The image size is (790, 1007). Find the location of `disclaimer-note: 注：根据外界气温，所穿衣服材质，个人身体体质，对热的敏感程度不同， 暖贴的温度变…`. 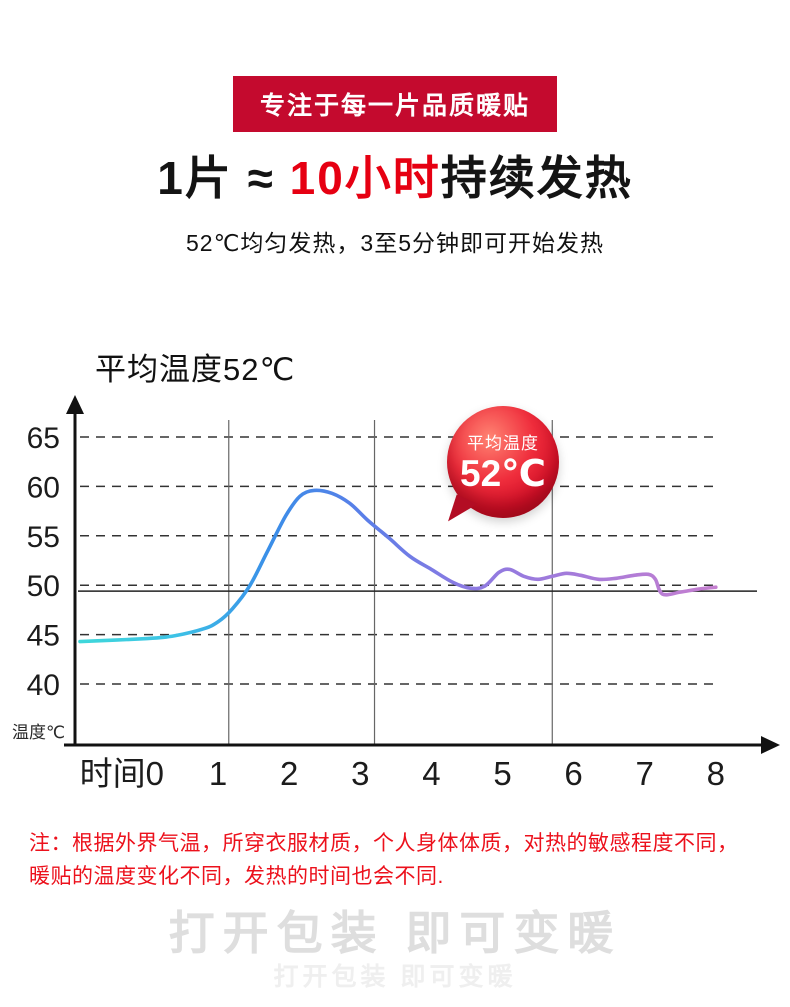

disclaimer-note: 注：根据外界气温，所穿衣服材质，个人身体体质，对热的敏感程度不同， 暖贴的温度变… is located at coordinates (384, 860).